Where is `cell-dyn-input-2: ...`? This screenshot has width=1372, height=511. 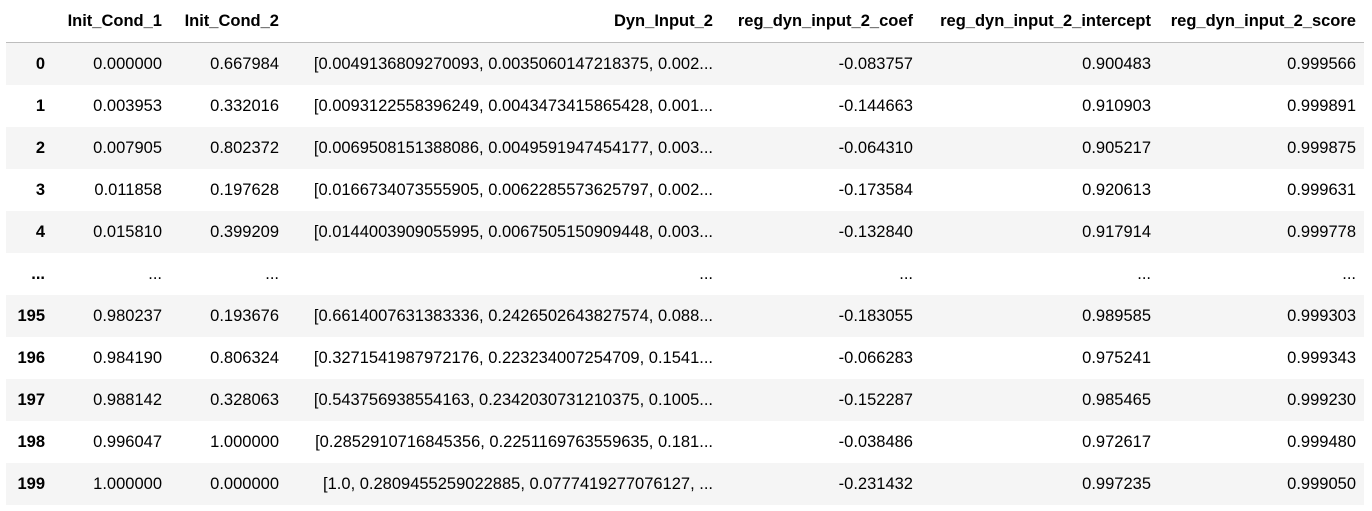
cell-dyn-input-2: ... is located at coordinates (706, 273).